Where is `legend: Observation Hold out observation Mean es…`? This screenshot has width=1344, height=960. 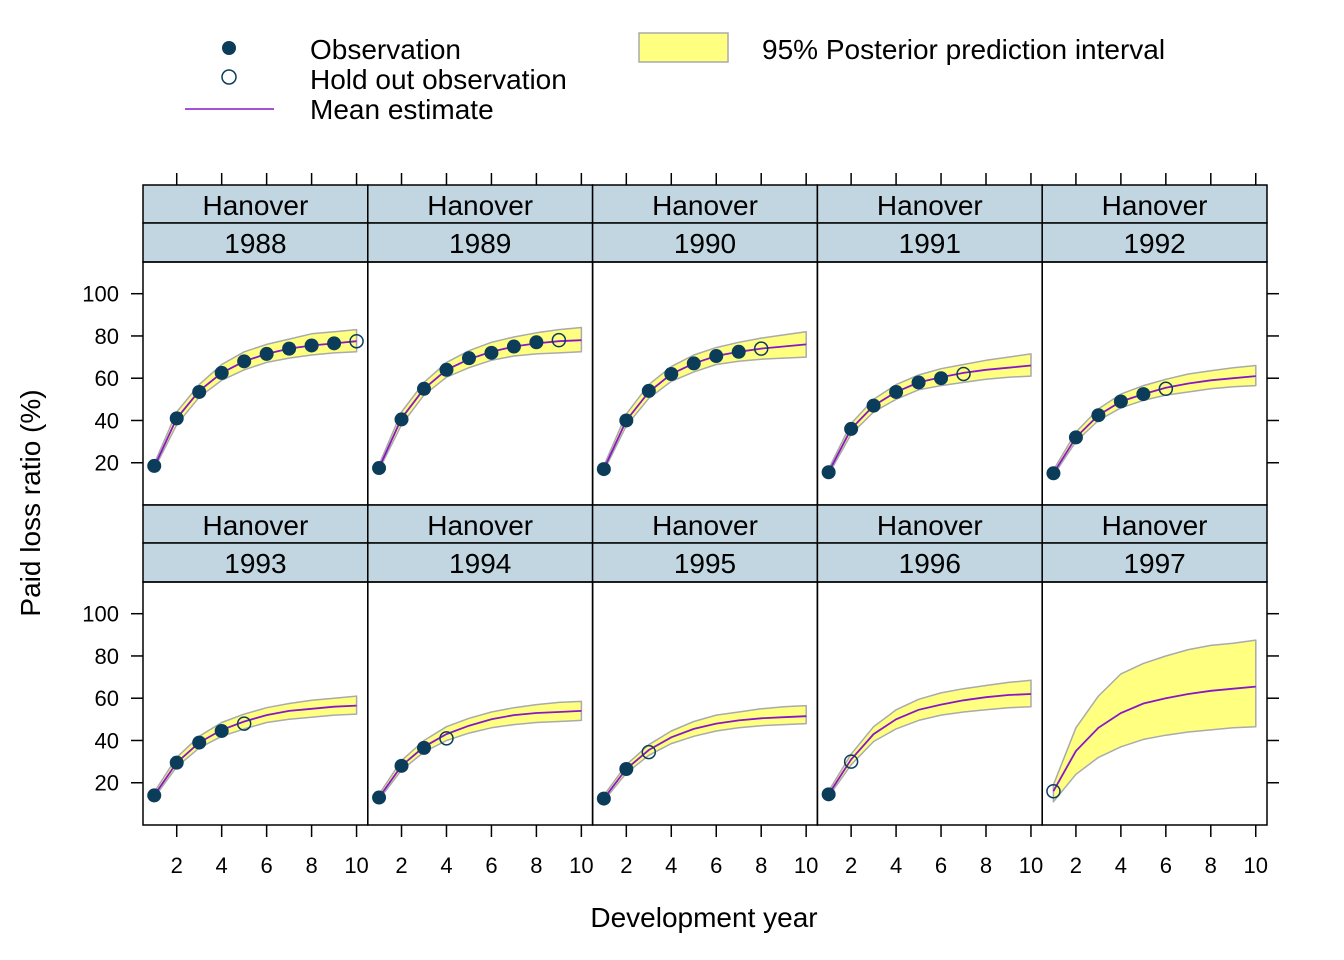
legend: Observation Hold out observation Mean es… is located at coordinates (675, 78).